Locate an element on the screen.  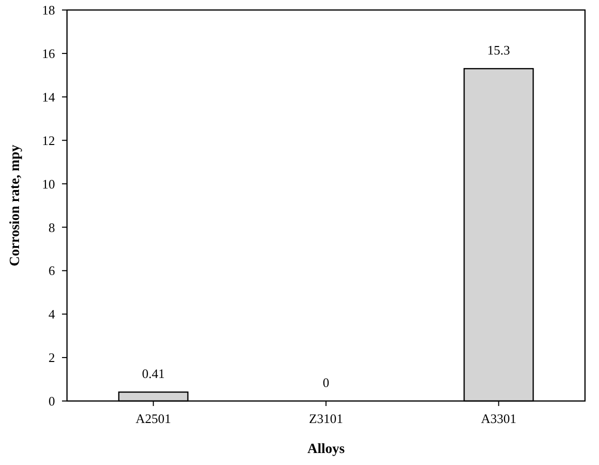
y-tick-label: 12 is located at coordinates (48, 140).